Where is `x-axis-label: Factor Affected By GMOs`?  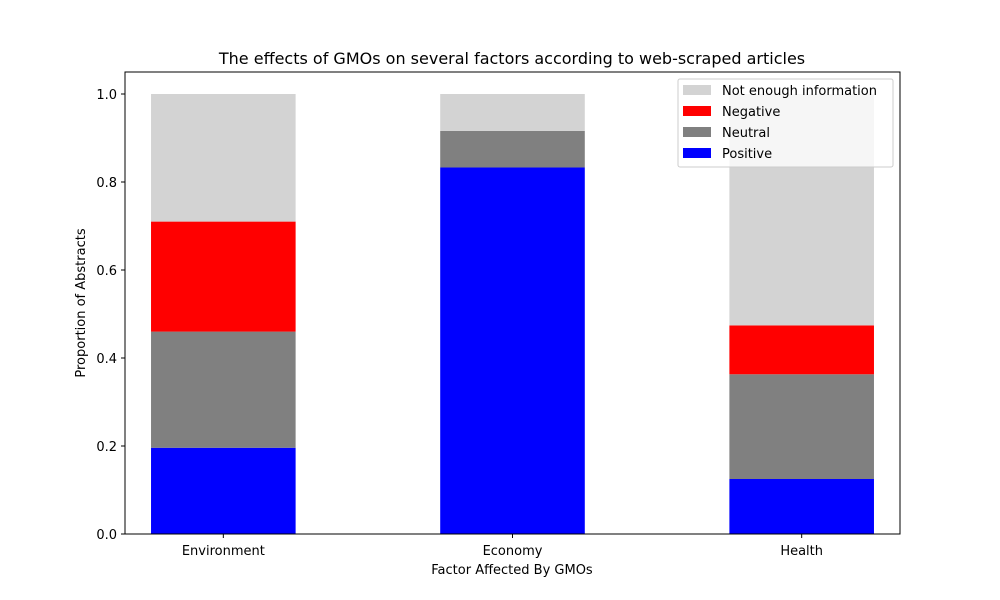
x-axis-label: Factor Affected By GMOs is located at coordinates (512, 570).